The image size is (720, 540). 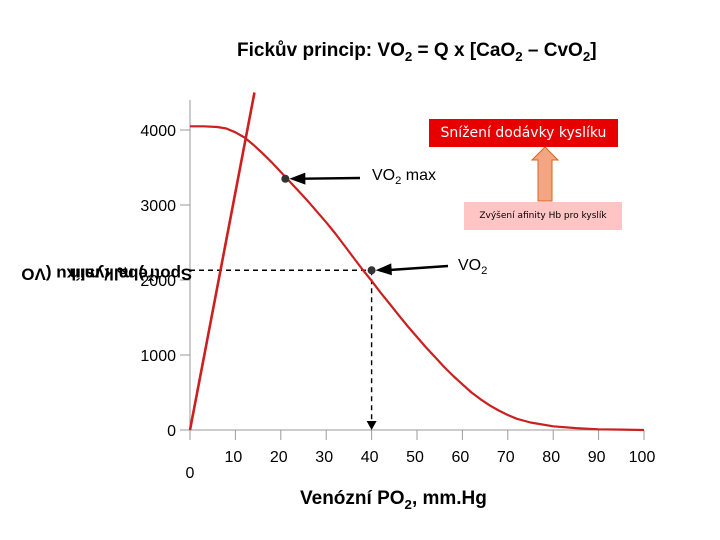 What do you see at coordinates (597, 457) in the screenshot?
I see `x-tick-label: 90` at bounding box center [597, 457].